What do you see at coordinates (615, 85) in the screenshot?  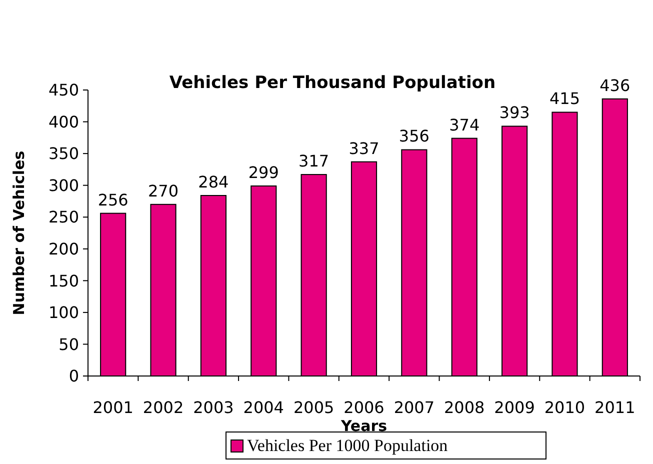 I see `data-label: 436` at bounding box center [615, 85].